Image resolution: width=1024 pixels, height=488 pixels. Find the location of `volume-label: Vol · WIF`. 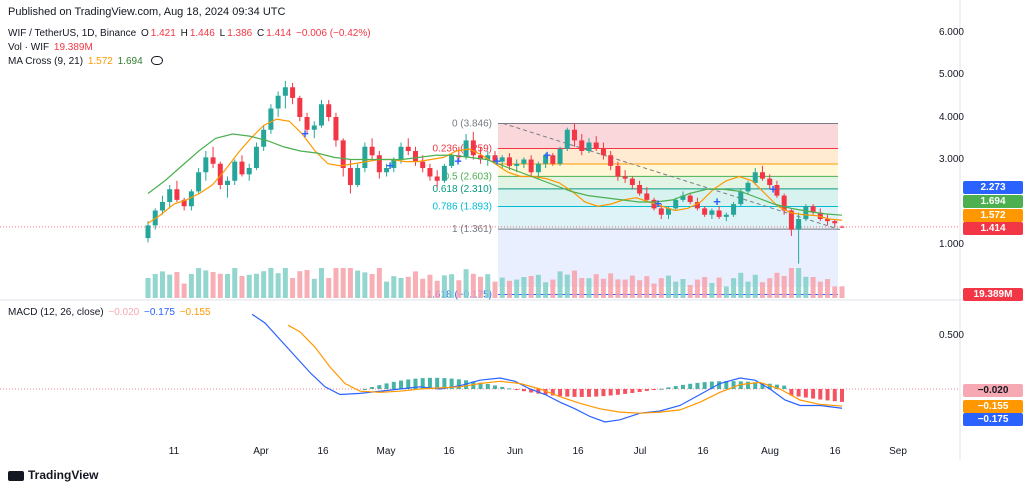

volume-label: Vol · WIF is located at coordinates (29, 47).